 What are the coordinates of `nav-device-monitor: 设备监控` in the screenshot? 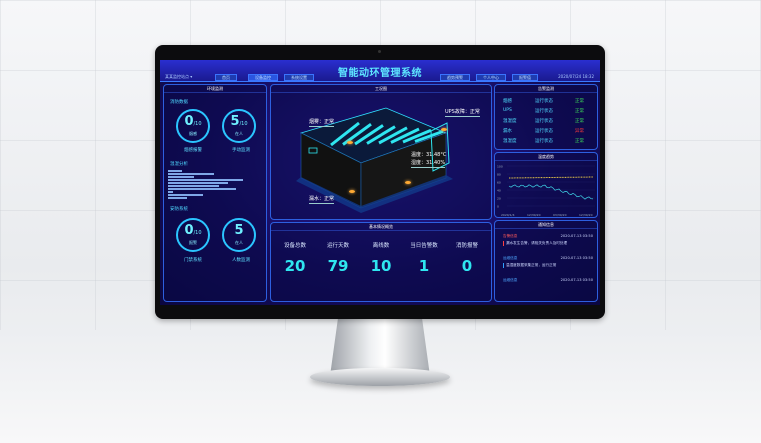 It's located at (263, 77).